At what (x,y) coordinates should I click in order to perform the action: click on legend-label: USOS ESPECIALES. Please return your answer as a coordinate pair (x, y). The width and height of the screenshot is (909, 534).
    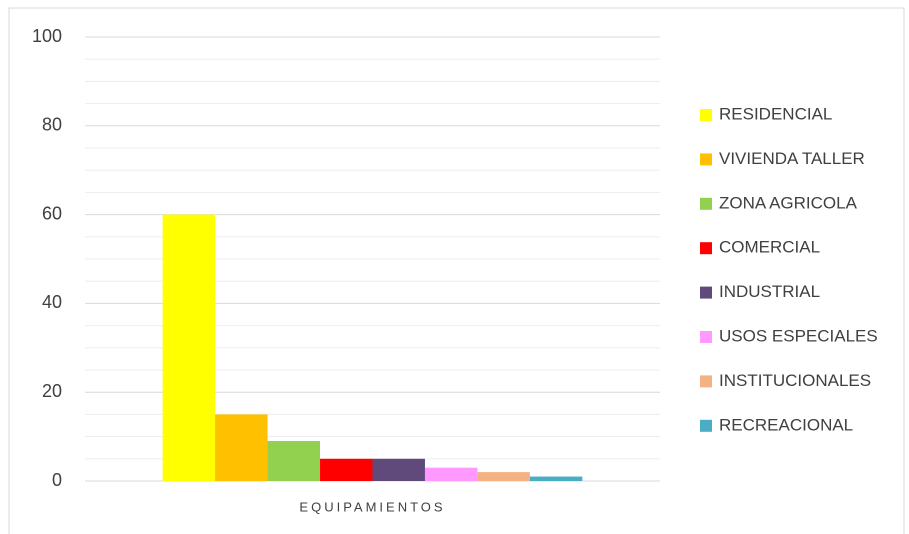
    Looking at the image, I should click on (798, 335).